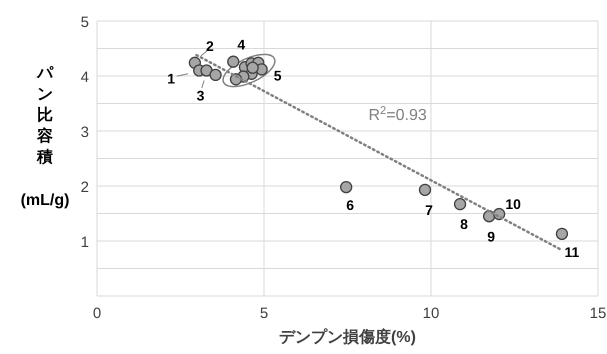  Describe the element at coordinates (97, 313) in the screenshot. I see `x-tick-label: 0` at that location.